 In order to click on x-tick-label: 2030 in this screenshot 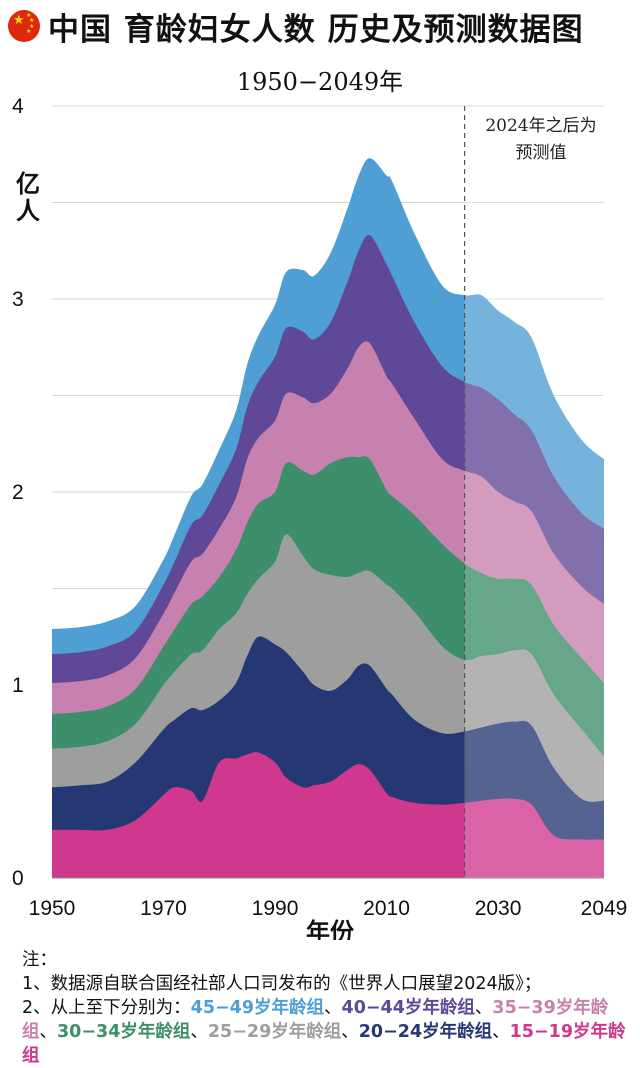, I will do `click(498, 908)`.